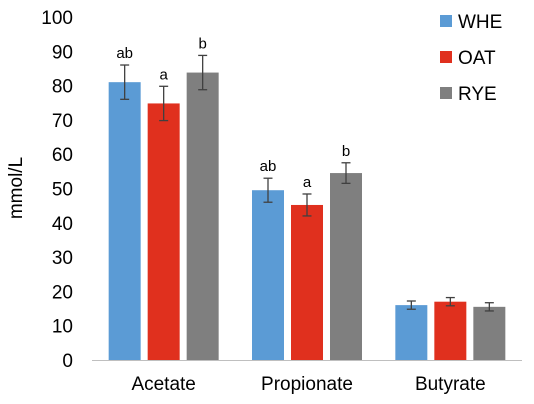  I want to click on x-tick-label-acetate: Acetate, so click(163, 384).